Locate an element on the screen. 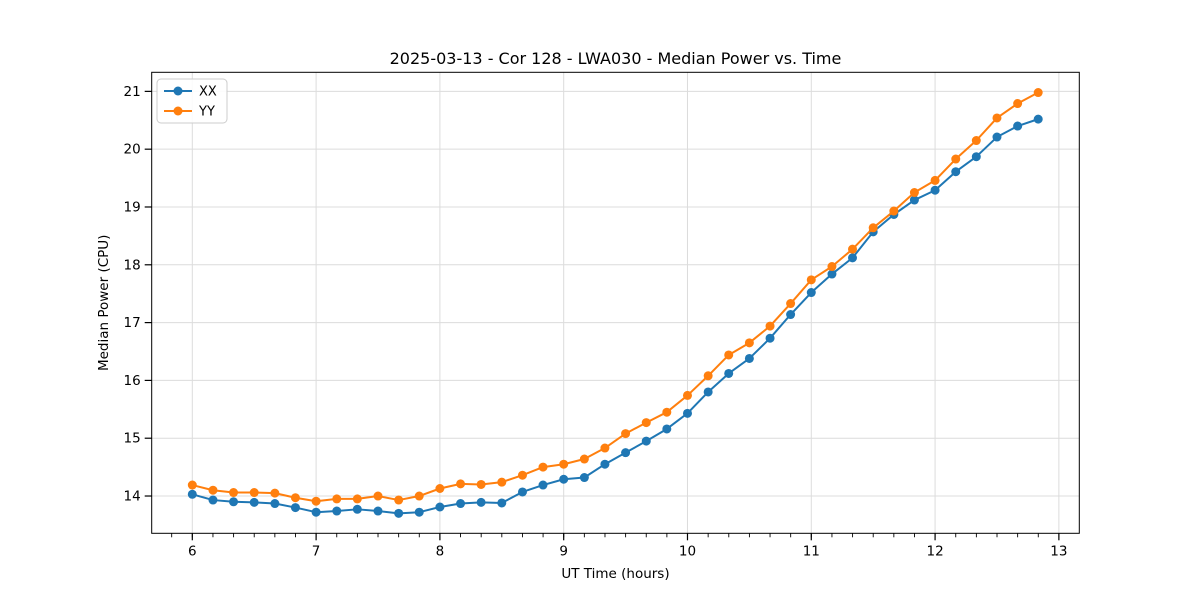  x-tick-label: 7 is located at coordinates (316, 551).